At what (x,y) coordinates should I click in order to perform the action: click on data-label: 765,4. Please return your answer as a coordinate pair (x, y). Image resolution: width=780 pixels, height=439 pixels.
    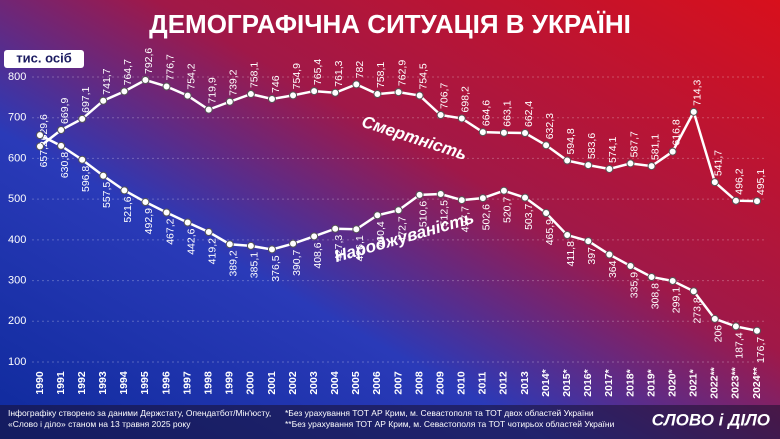
    Looking at the image, I should click on (318, 72).